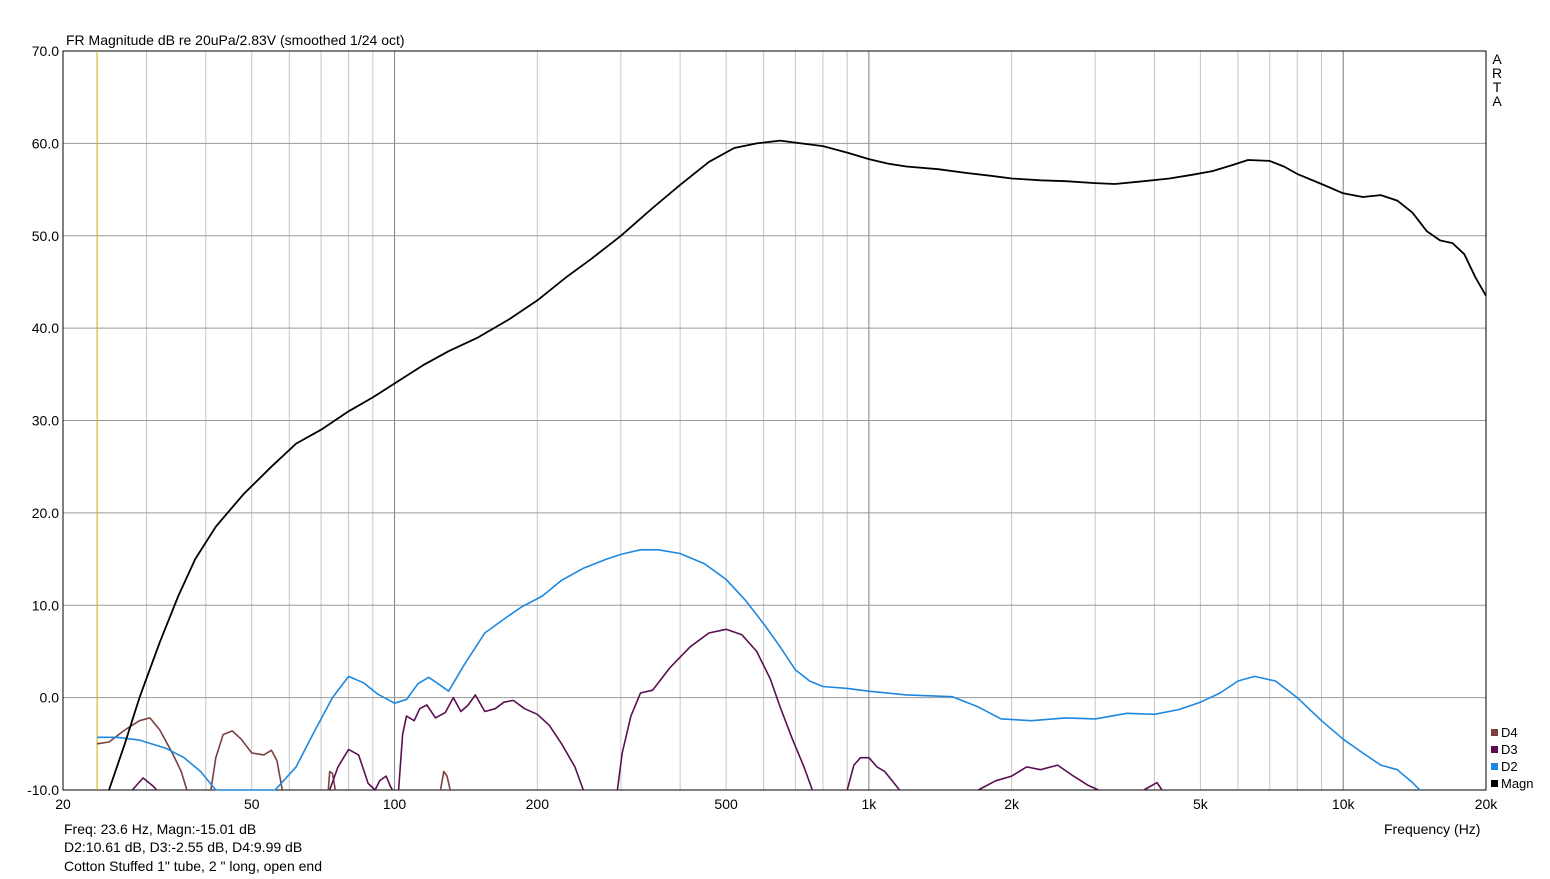 This screenshot has width=1550, height=879. I want to click on y-tick-label: 60.0, so click(45, 143).